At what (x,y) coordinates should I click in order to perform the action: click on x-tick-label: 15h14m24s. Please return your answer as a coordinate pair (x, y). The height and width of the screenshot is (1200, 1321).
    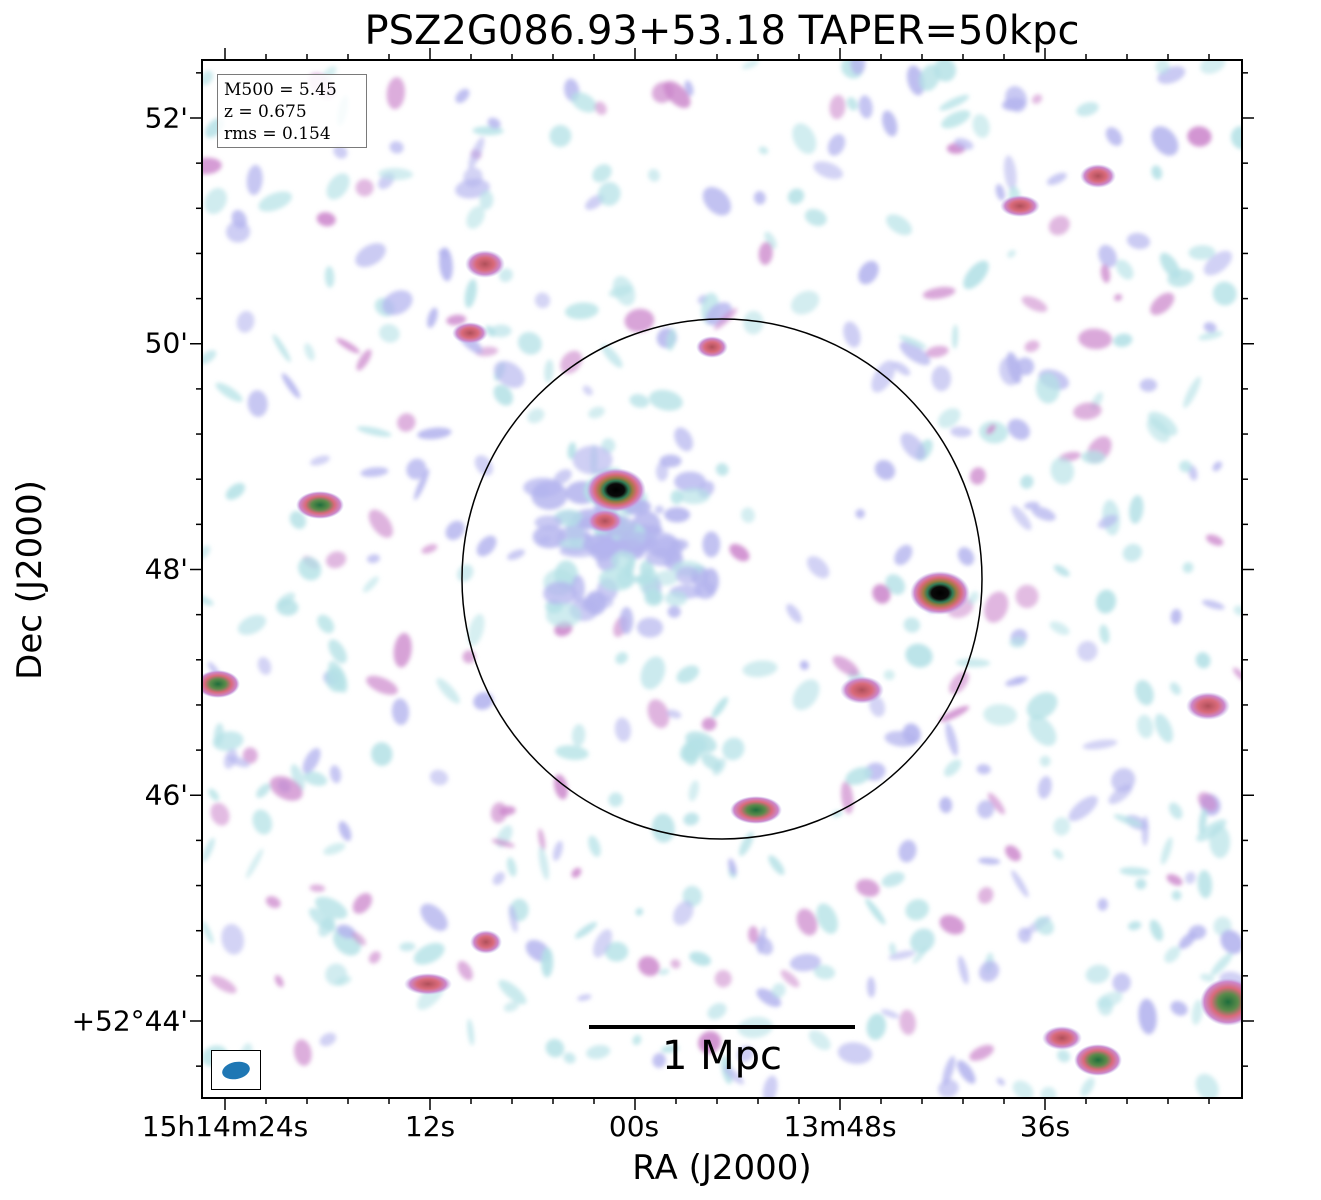
    Looking at the image, I should click on (225, 1126).